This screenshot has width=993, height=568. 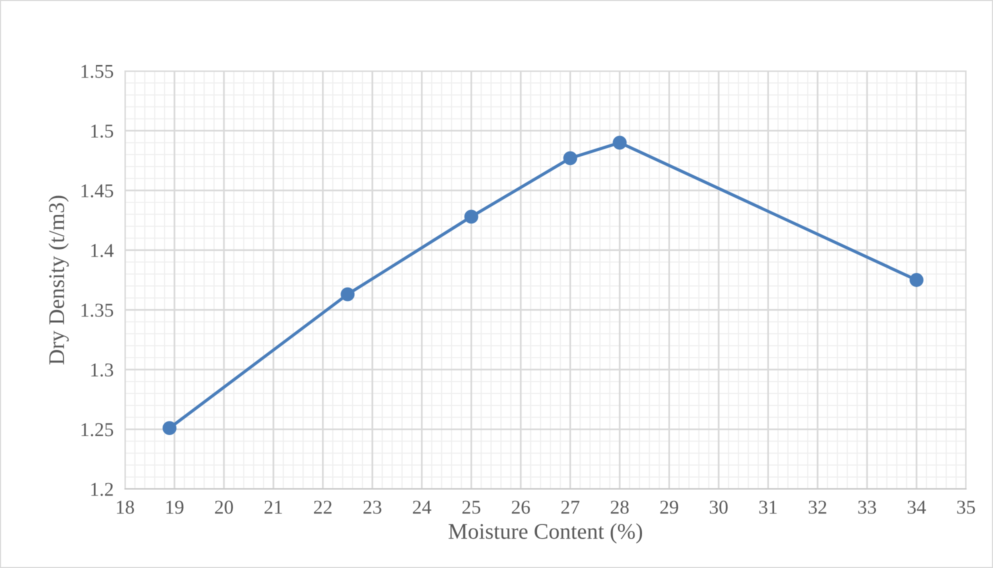 What do you see at coordinates (224, 507) in the screenshot?
I see `x-tick-label: 20` at bounding box center [224, 507].